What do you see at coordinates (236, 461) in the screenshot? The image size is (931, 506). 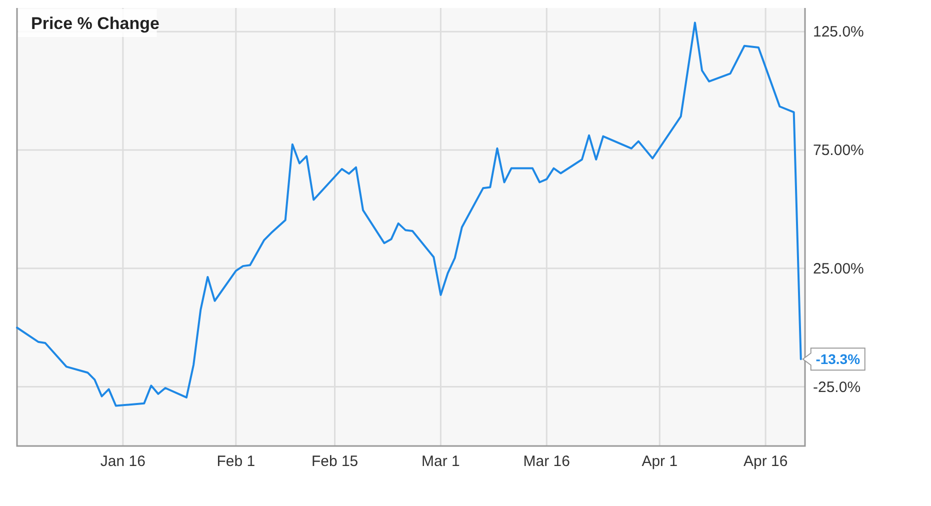 I see `x-tick-label: Feb 1` at bounding box center [236, 461].